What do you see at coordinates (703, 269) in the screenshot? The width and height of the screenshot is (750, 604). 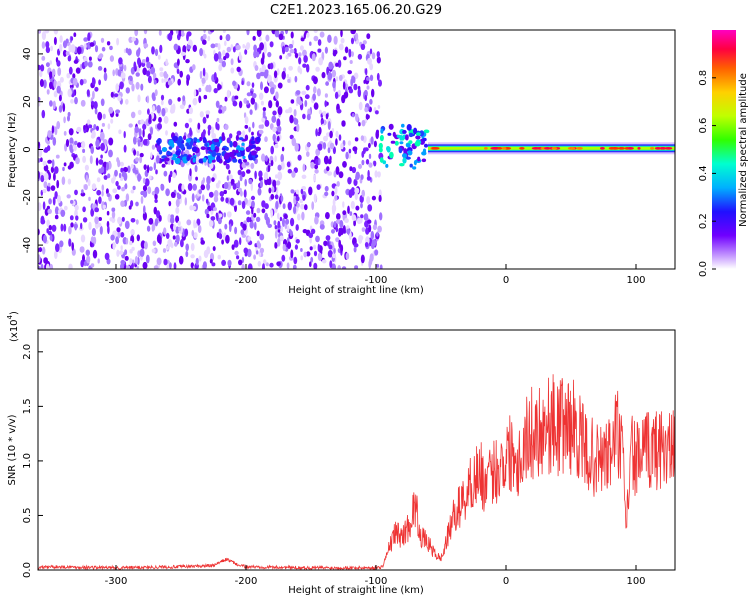 I see `colorbar-tick-label: 0.0` at bounding box center [703, 269].